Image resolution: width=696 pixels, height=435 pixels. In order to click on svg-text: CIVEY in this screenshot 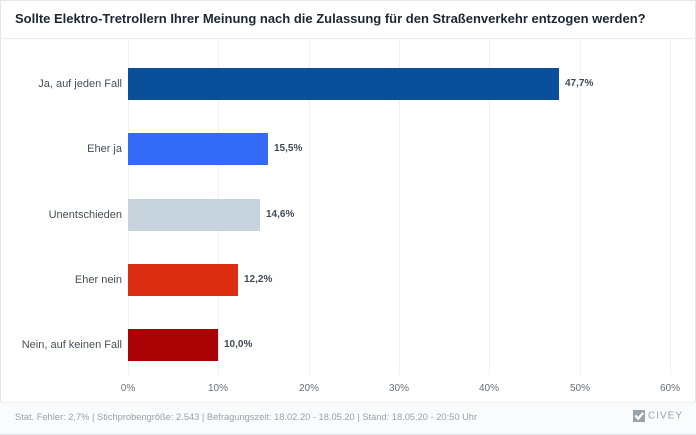, I will do `click(665, 416)`.